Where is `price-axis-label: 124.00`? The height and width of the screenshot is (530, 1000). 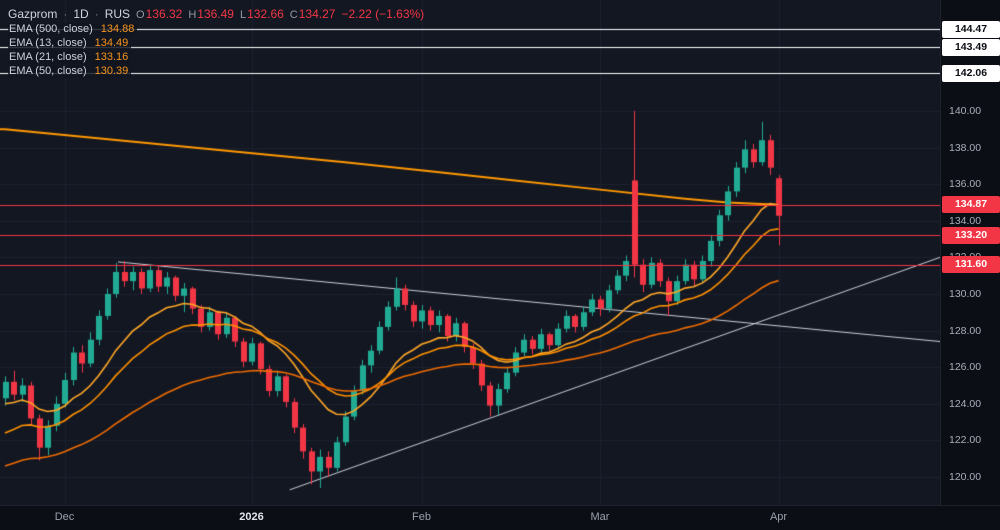
price-axis-label: 124.00 is located at coordinates (965, 403).